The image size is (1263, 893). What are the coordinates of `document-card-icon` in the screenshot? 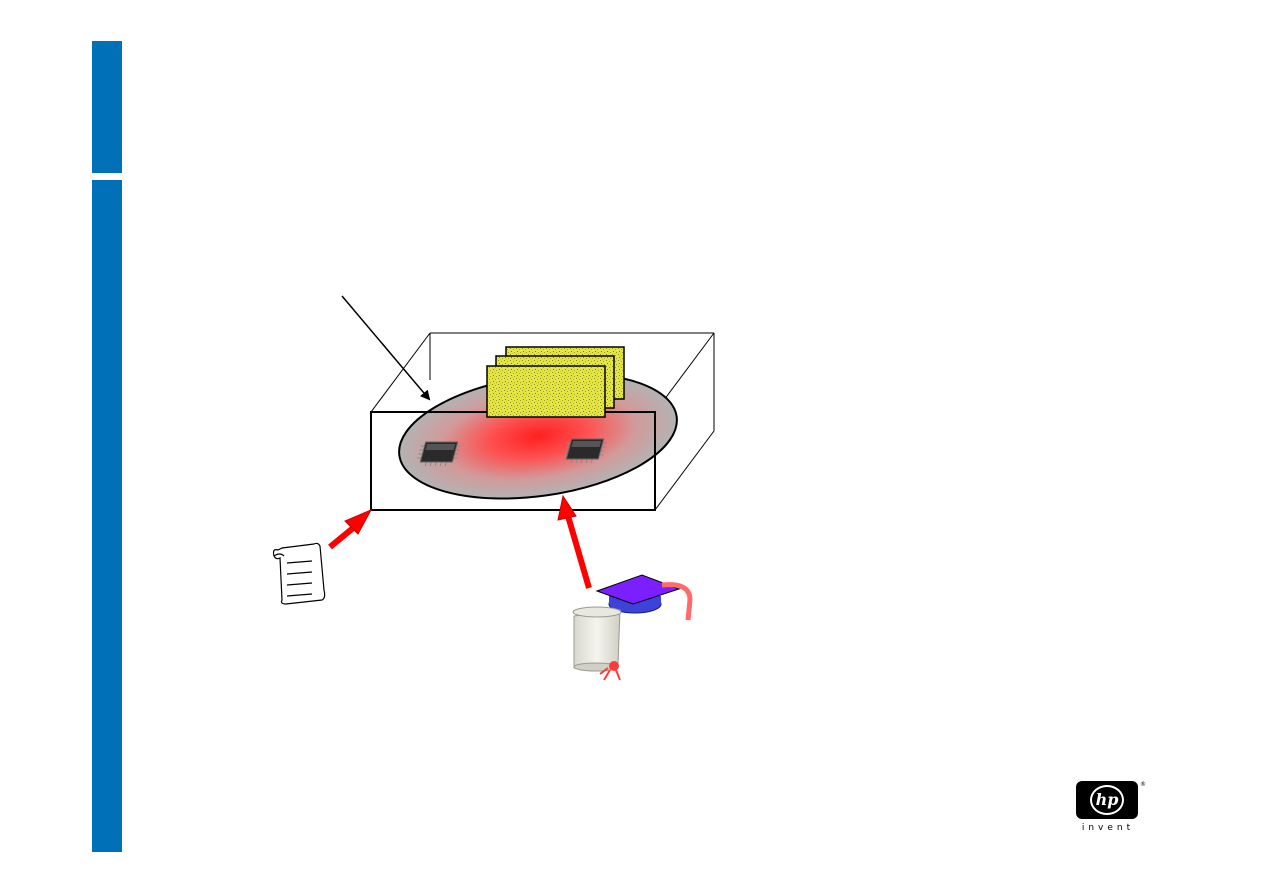 It's located at (555, 382).